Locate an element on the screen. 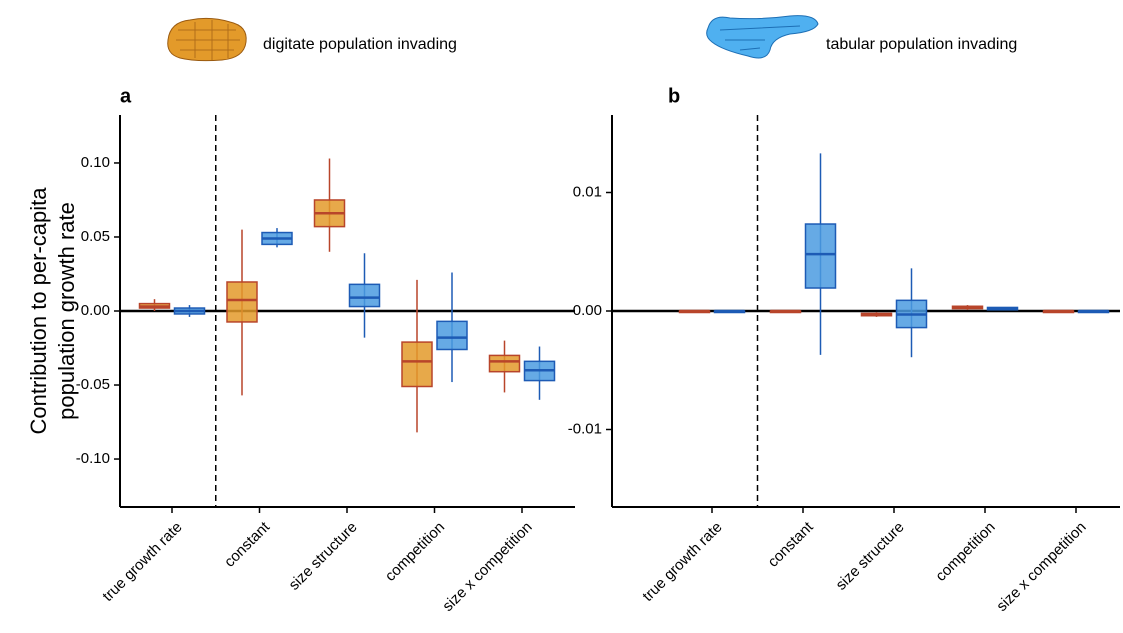  legend-icon-digitate is located at coordinates (207, 39).